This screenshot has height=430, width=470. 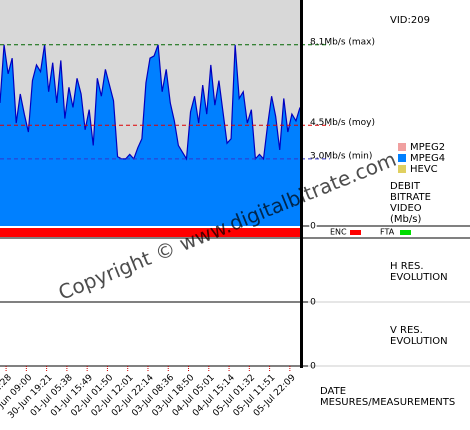 What do you see at coordinates (424, 169) in the screenshot?
I see `legend-label: HEVC` at bounding box center [424, 169].